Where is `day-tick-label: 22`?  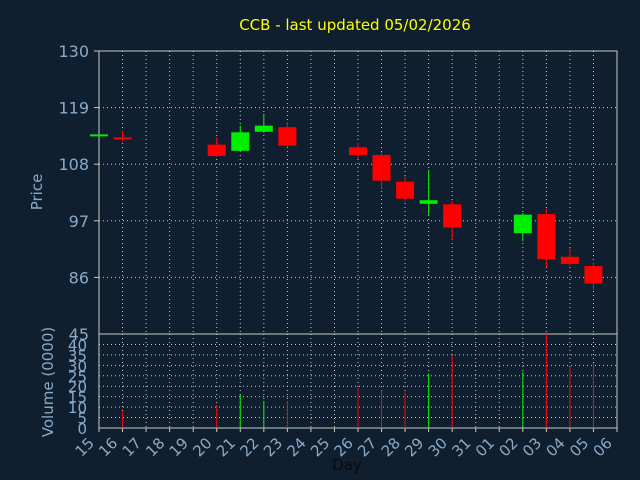
day-tick-label: 22 is located at coordinates (249, 447).